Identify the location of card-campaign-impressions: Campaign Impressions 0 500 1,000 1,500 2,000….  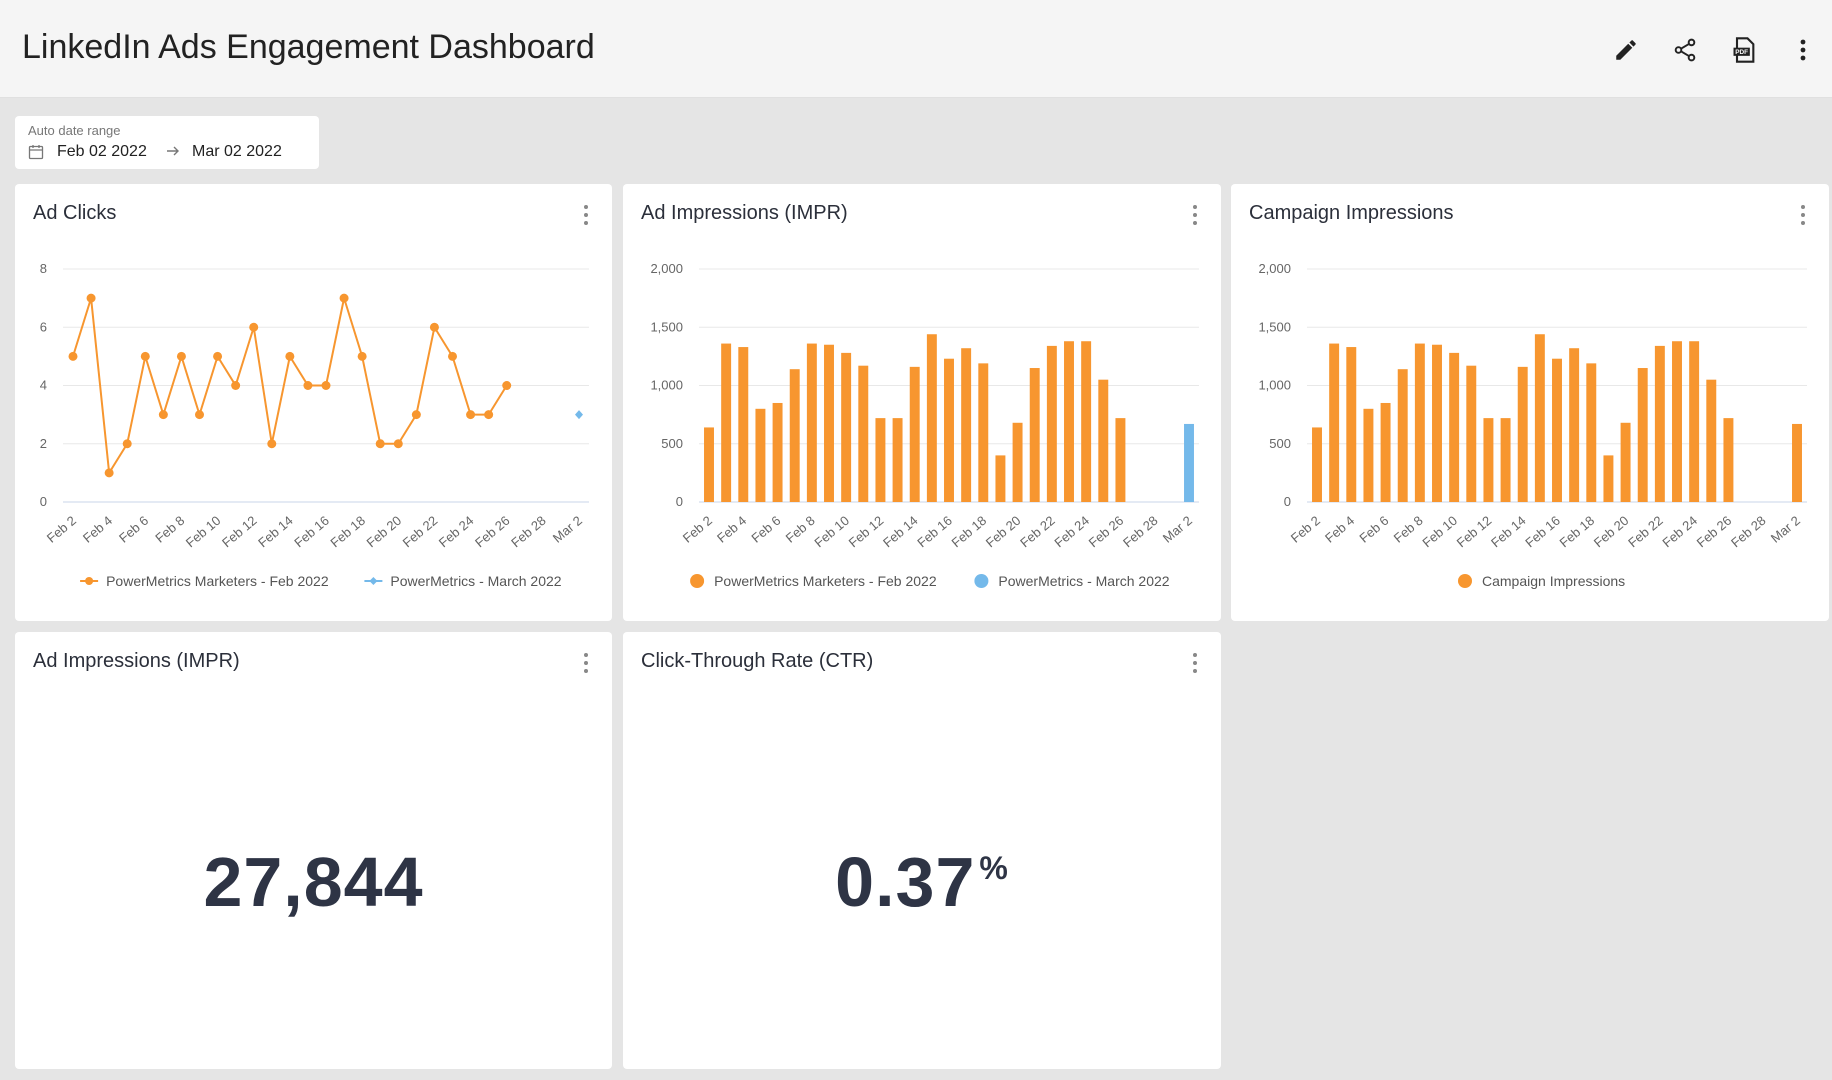
(1530, 402).